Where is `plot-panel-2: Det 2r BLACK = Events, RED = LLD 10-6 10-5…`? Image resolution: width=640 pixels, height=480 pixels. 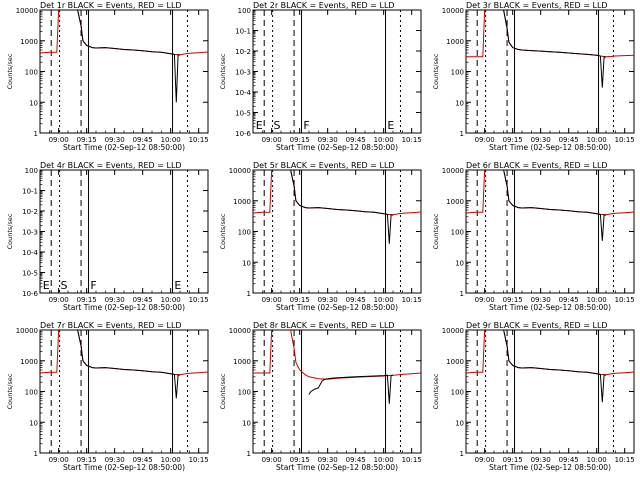
plot-panel-2: Det 2r BLACK = Events, RED = LLD 10-6 10-5… is located at coordinates (320, 76).